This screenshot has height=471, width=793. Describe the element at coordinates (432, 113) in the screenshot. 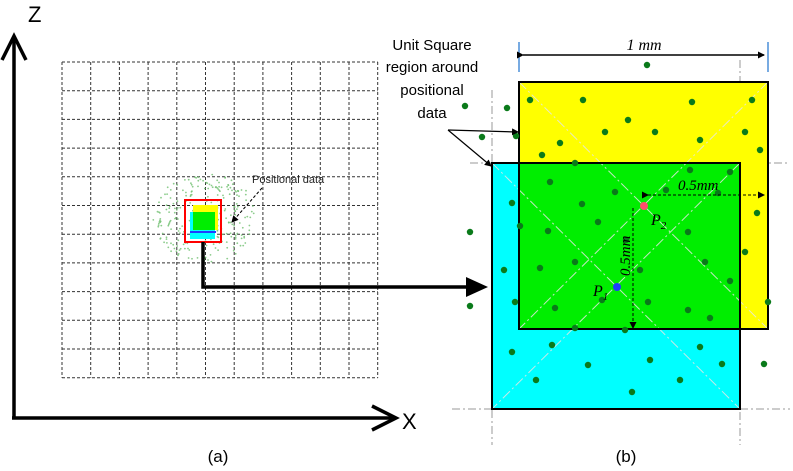

I see `unit-square-label-line-4: data` at that location.